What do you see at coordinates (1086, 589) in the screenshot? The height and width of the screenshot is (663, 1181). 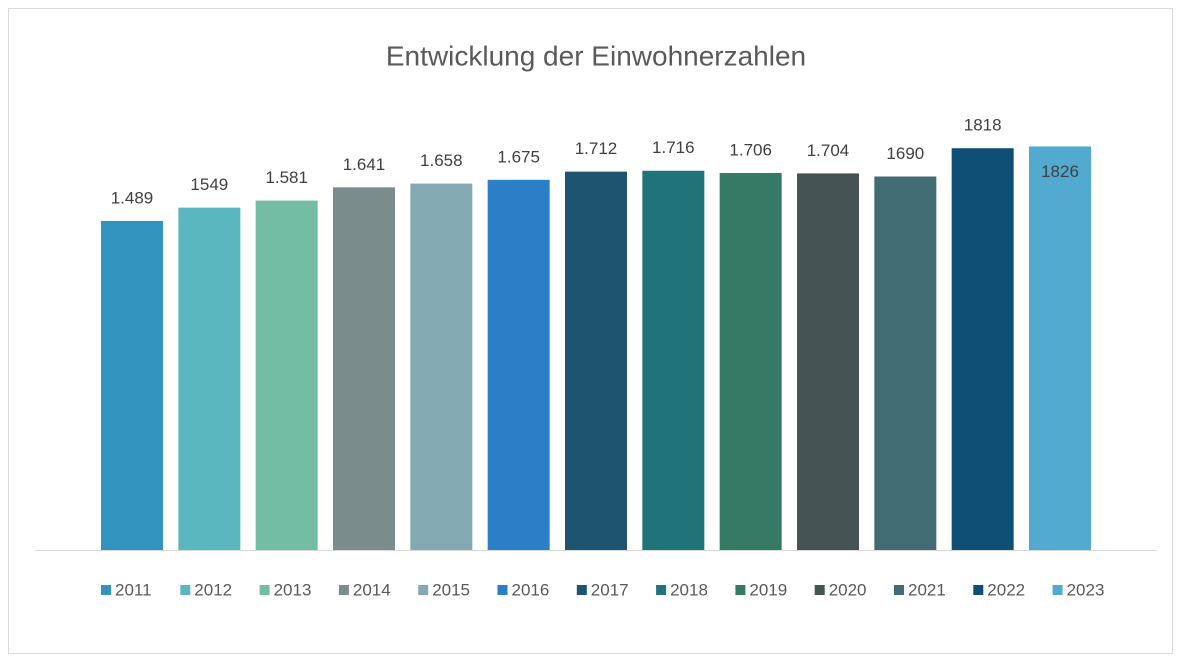 I see `legend-label: 2023` at bounding box center [1086, 589].